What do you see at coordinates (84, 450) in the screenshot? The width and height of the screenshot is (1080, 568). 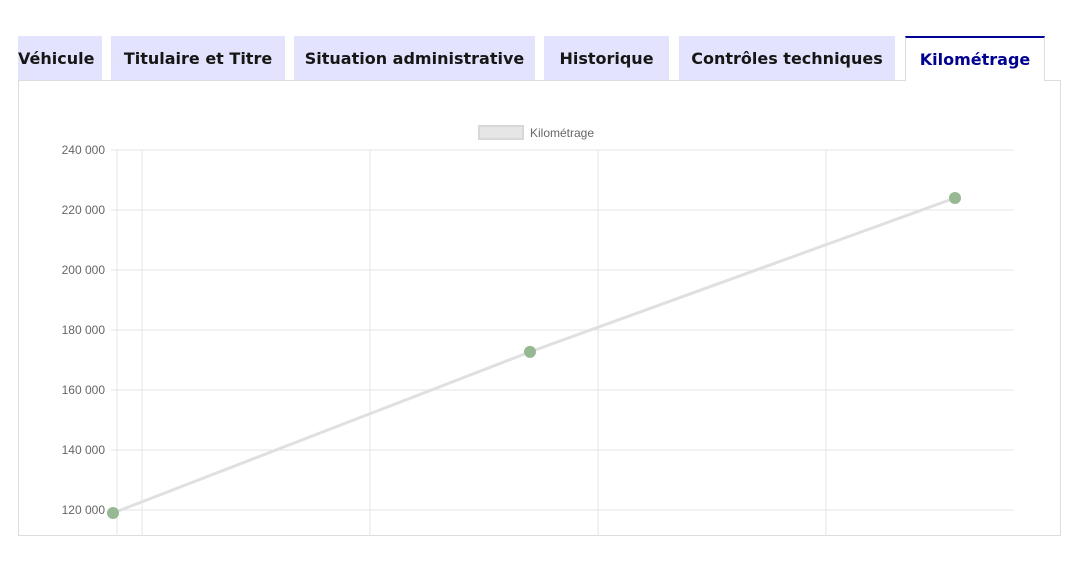 I see `y-tick-label: 140 000` at bounding box center [84, 450].